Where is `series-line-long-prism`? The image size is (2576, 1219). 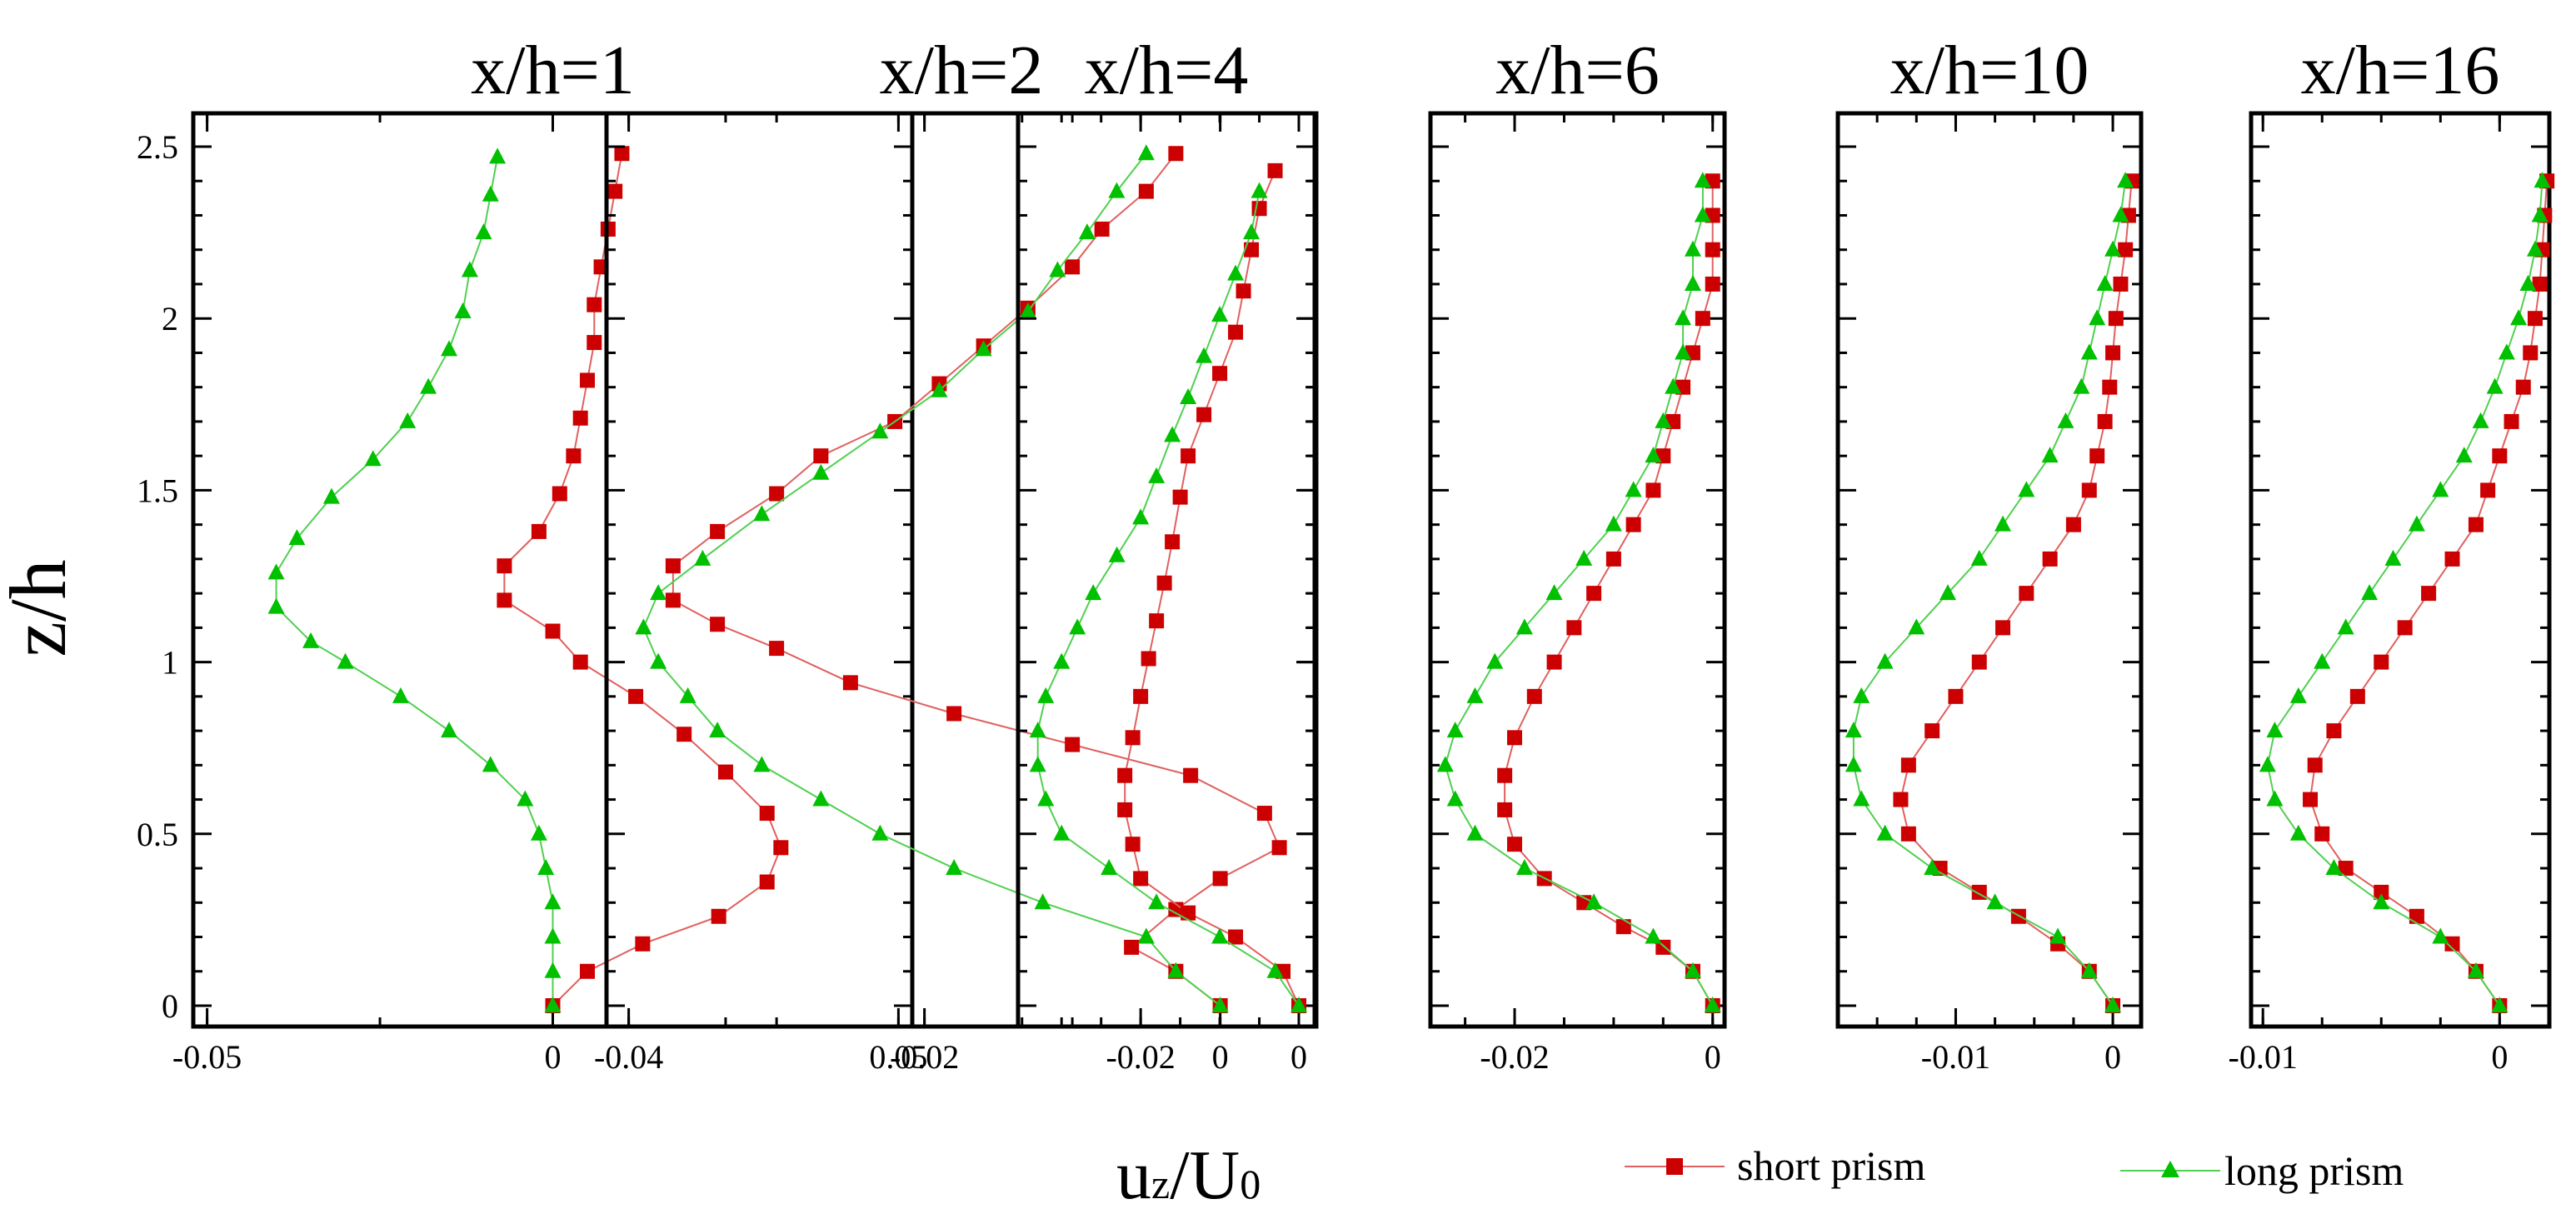 series-line-long-prism is located at coordinates (1579, 594).